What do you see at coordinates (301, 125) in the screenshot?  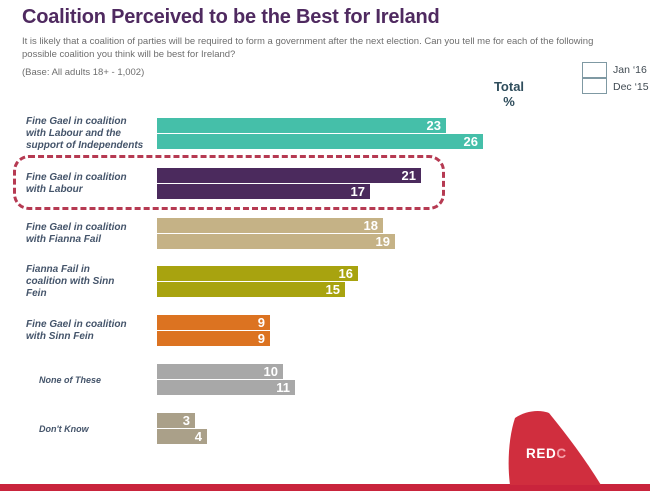 I see `bar-jan16: 23` at bounding box center [301, 125].